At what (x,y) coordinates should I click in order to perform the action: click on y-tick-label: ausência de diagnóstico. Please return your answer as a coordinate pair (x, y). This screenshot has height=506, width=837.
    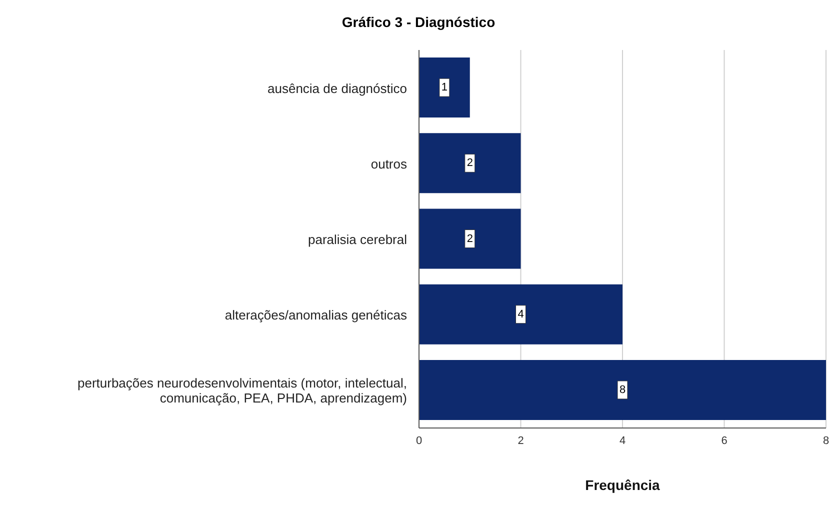
    Looking at the image, I should click on (337, 88).